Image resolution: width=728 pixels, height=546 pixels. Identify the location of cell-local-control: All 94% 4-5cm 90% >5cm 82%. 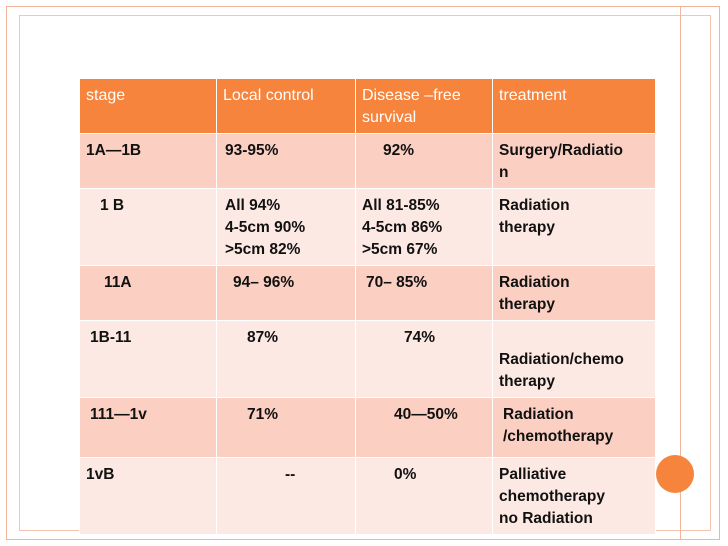
(286, 227).